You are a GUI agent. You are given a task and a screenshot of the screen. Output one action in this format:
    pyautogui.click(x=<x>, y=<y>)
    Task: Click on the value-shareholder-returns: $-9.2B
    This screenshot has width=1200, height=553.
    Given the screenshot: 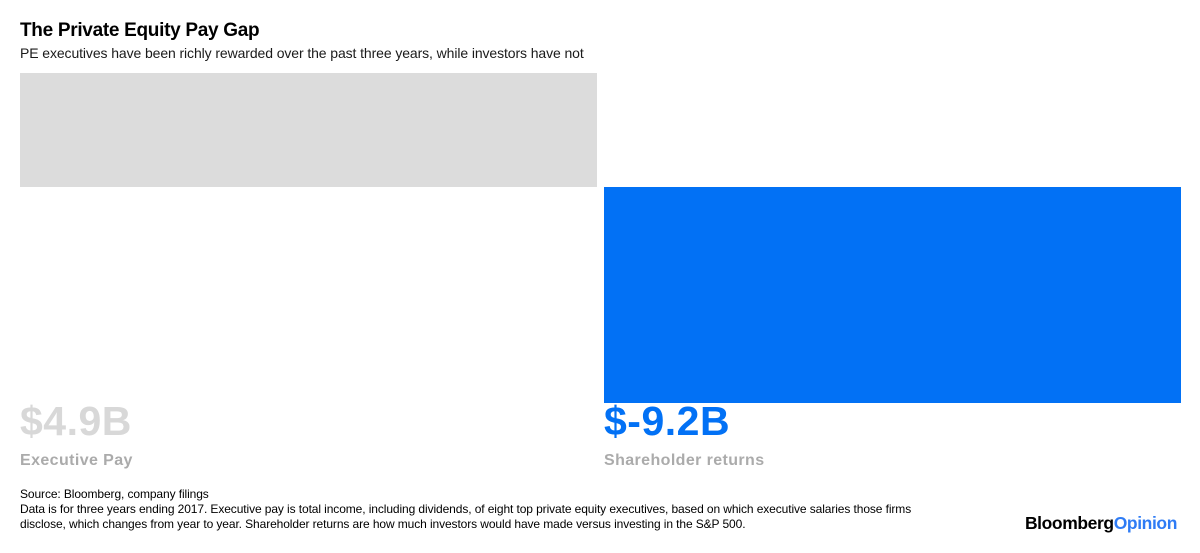 What is the action you would take?
    pyautogui.click(x=667, y=421)
    